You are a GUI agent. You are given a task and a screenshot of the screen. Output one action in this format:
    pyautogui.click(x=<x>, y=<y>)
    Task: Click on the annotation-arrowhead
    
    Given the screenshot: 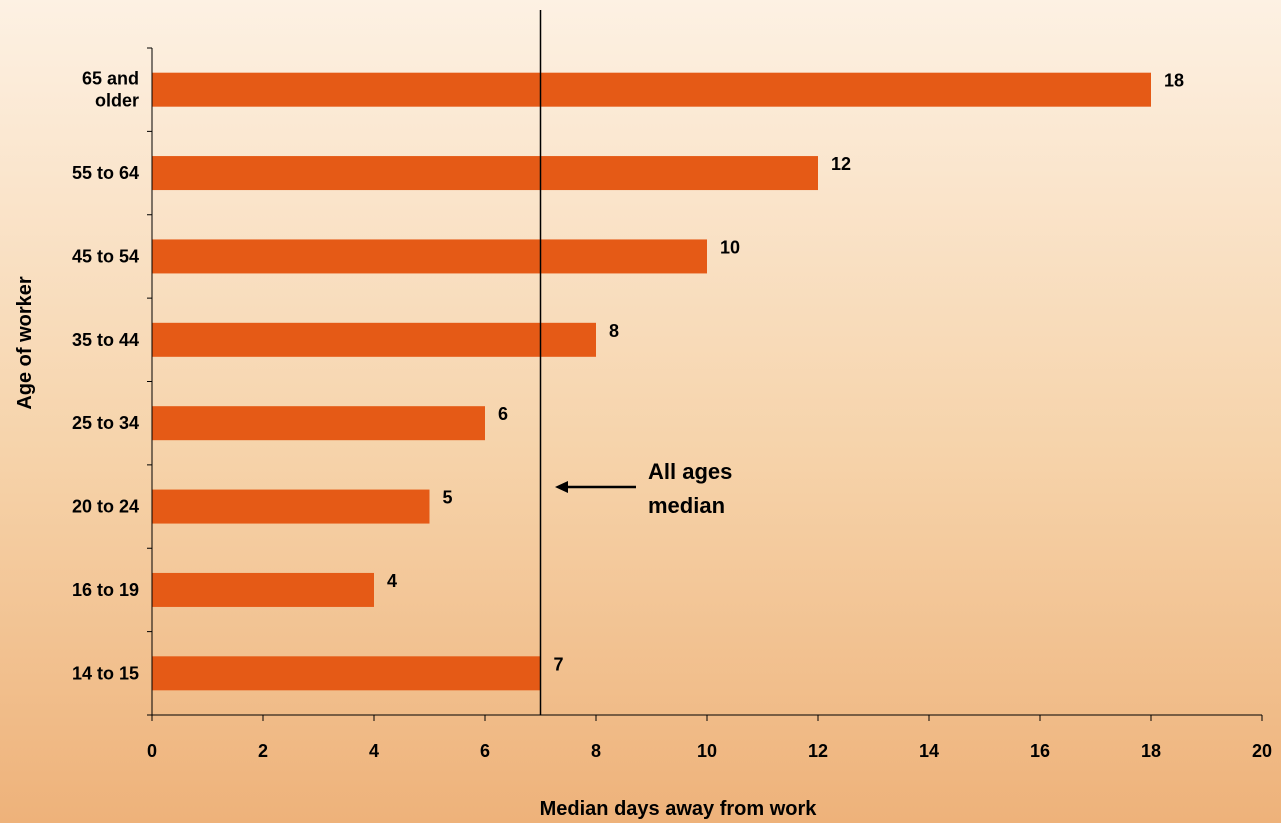 What is the action you would take?
    pyautogui.click(x=561, y=487)
    